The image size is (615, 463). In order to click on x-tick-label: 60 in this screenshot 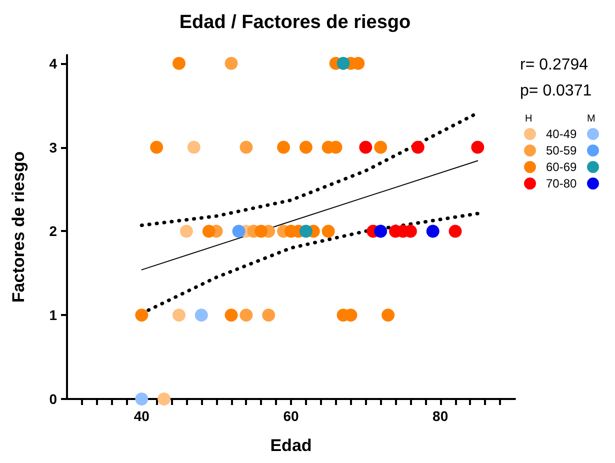, I will do `click(291, 416)`.